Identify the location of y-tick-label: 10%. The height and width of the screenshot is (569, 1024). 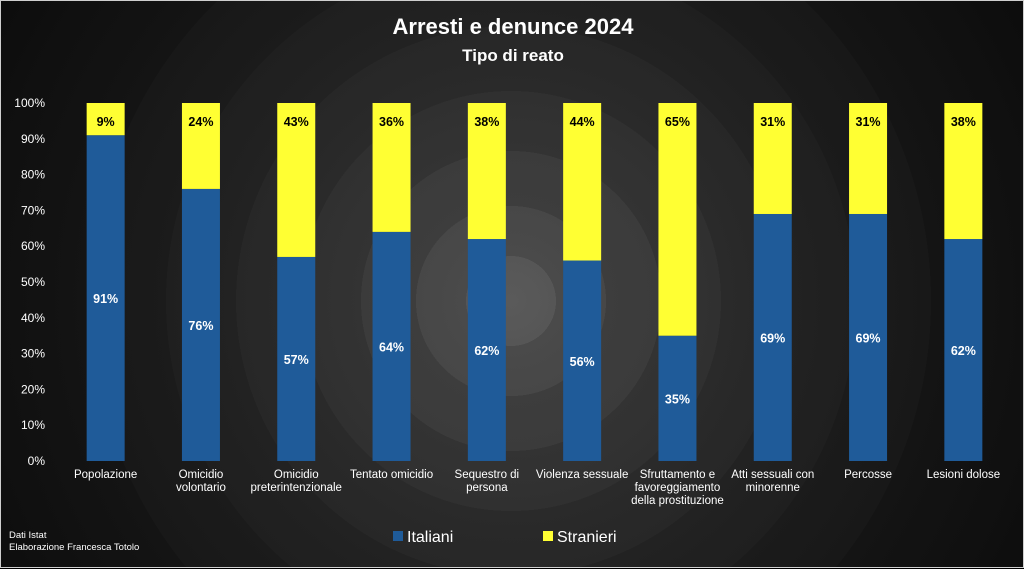
(33, 425).